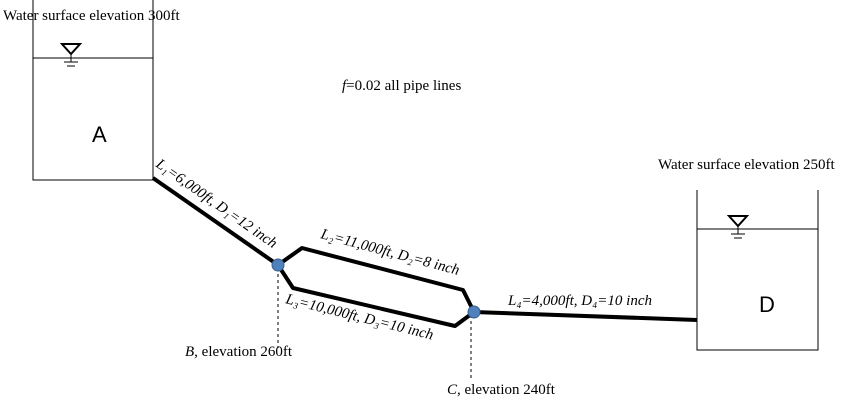  I want to click on note-text: =0.02 all pipe lines, so click(403, 86).